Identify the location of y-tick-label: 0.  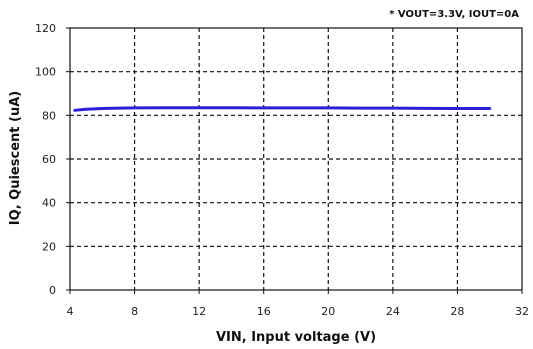
(52, 290).